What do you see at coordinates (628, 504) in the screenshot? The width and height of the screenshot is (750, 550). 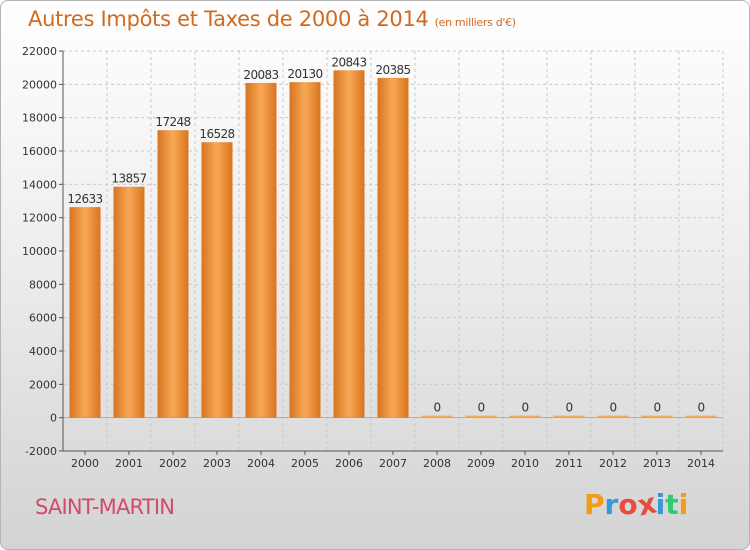 I see `logo-letter: o` at bounding box center [628, 504].